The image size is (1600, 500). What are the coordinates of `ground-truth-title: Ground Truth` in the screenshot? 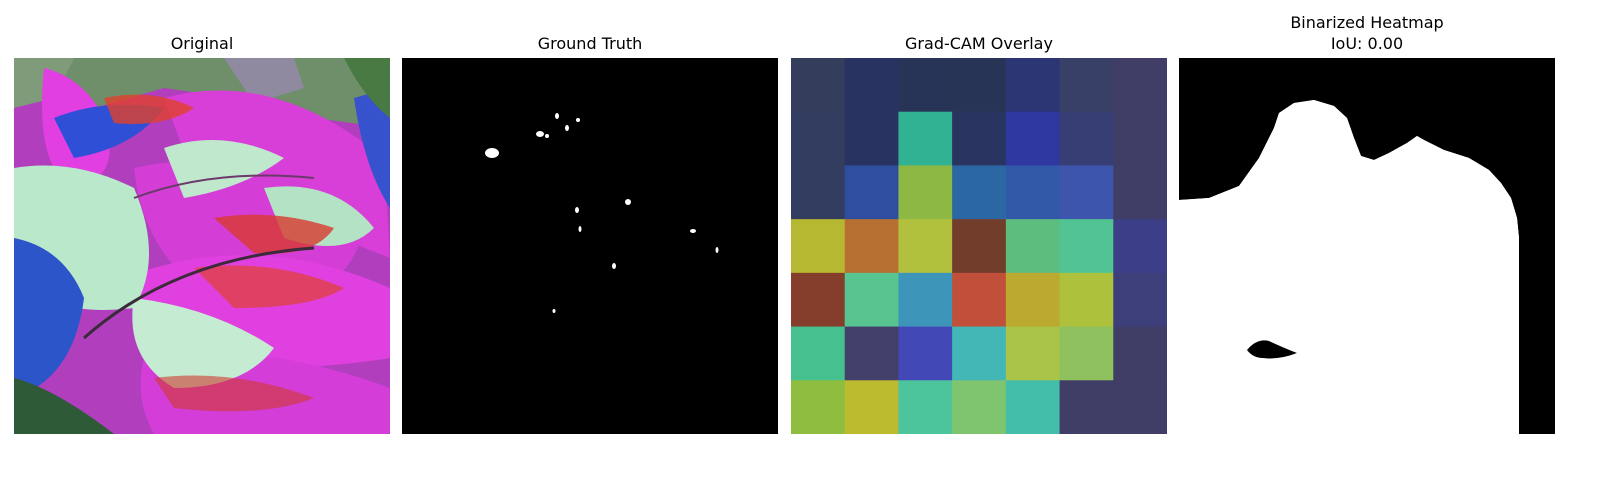 It's located at (590, 43).